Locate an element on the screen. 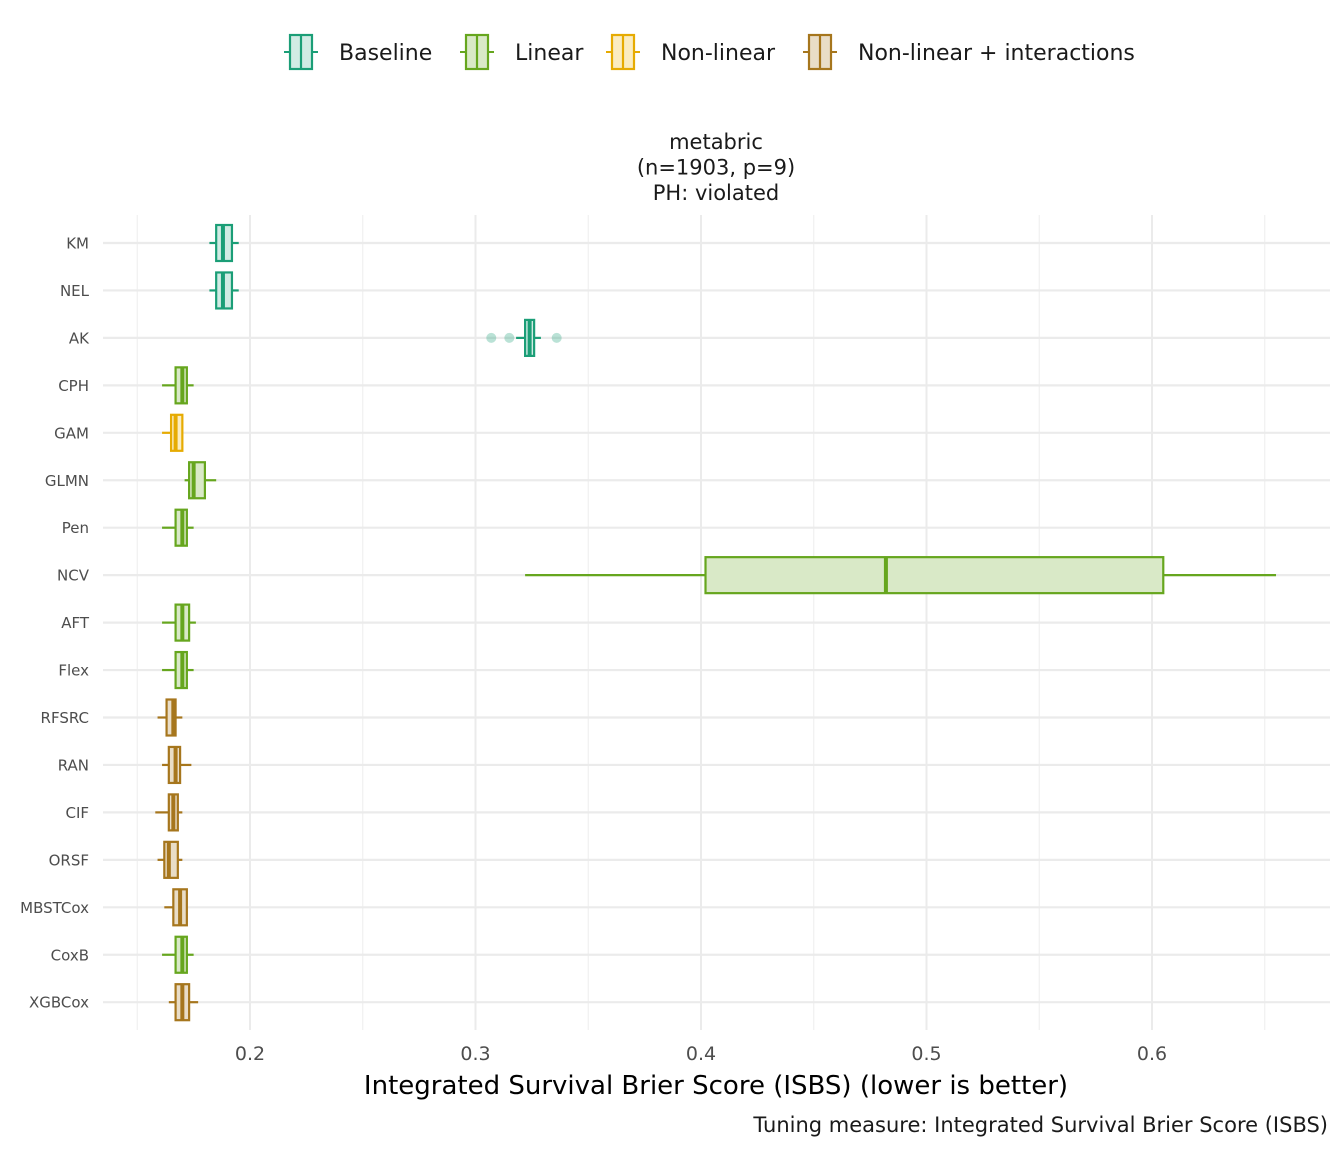  box-xgbcox is located at coordinates (183, 1002).